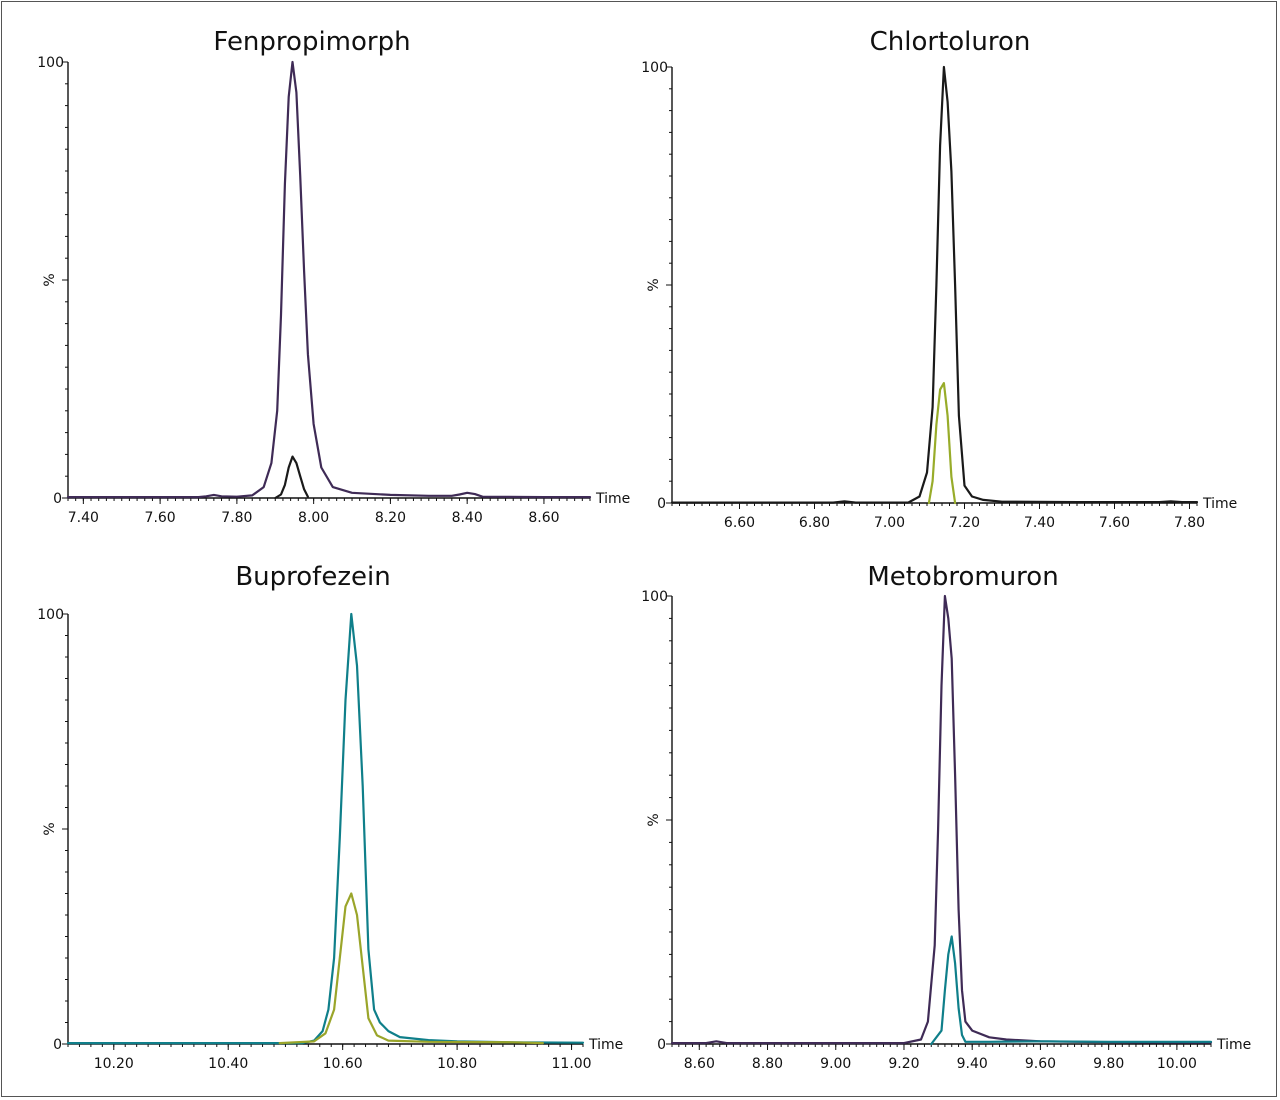 The width and height of the screenshot is (1280, 1100). What do you see at coordinates (313, 518) in the screenshot?
I see `x-tick-label: 8.00` at bounding box center [313, 518].